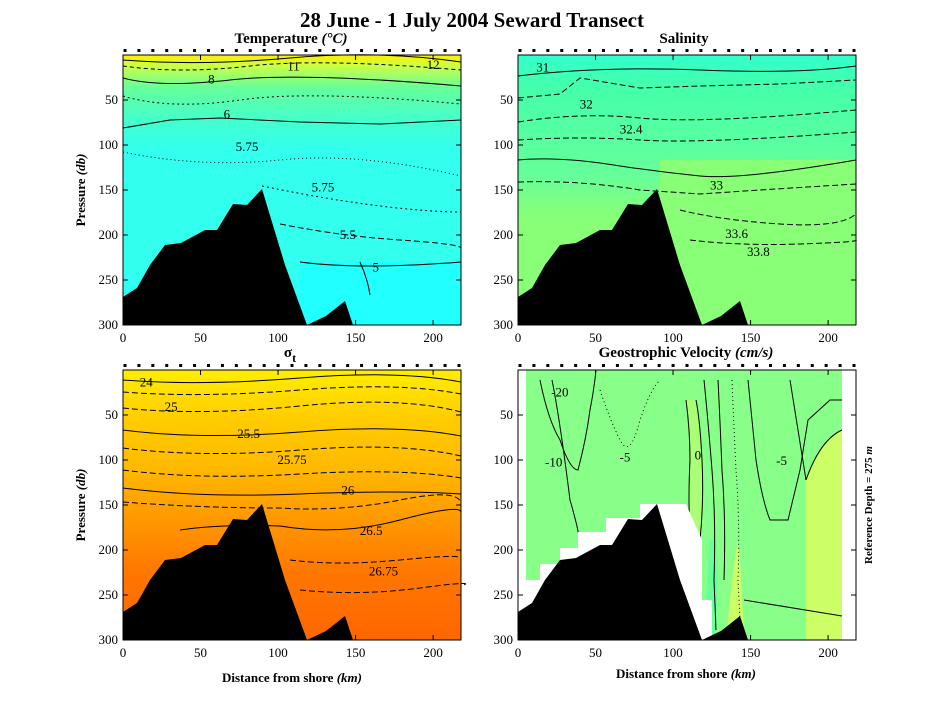 This screenshot has width=945, height=720. What do you see at coordinates (743, 673) in the screenshot?
I see `velocity-xlabel-unit: (km)` at bounding box center [743, 673].